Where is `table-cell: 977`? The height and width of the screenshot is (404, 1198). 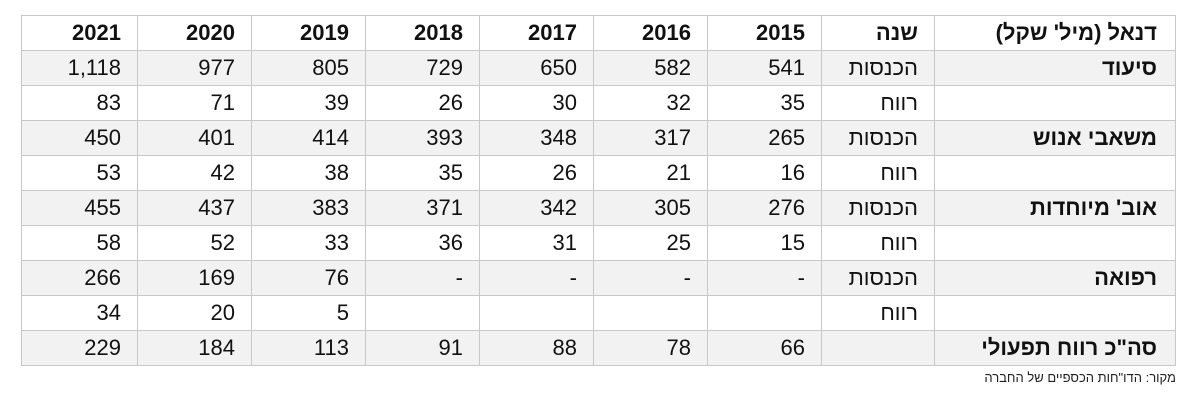
table-cell: 977 is located at coordinates (194, 68).